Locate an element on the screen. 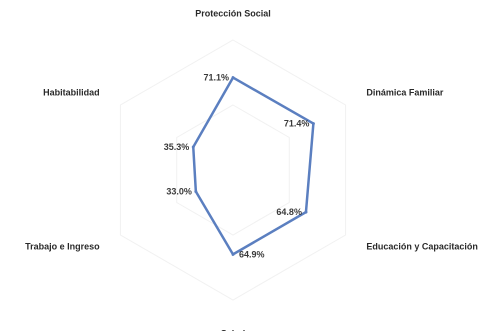 The height and width of the screenshot is (331, 489). series-layer is located at coordinates (253, 166).